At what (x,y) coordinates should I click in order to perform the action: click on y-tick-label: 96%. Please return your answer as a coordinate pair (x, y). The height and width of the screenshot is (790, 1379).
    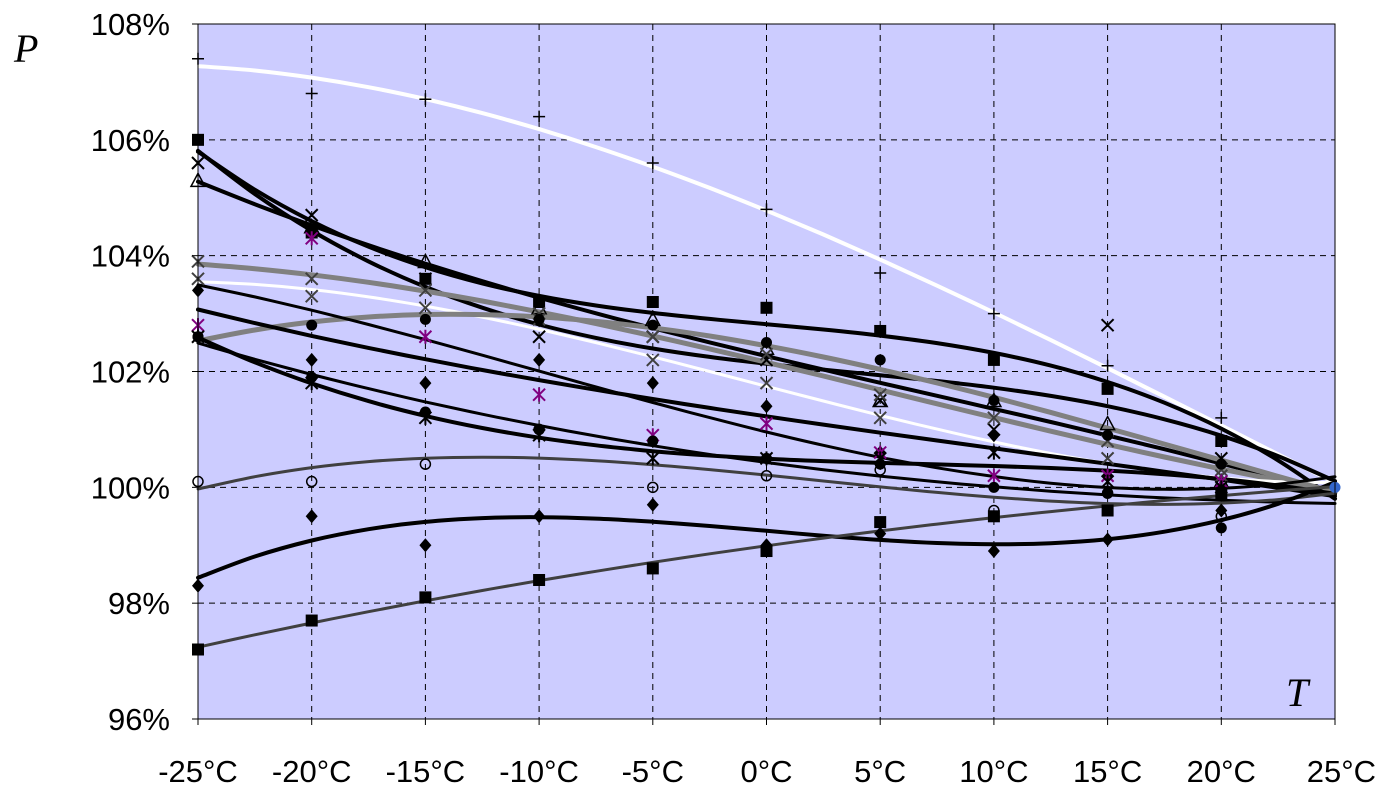
    Looking at the image, I should click on (139, 719).